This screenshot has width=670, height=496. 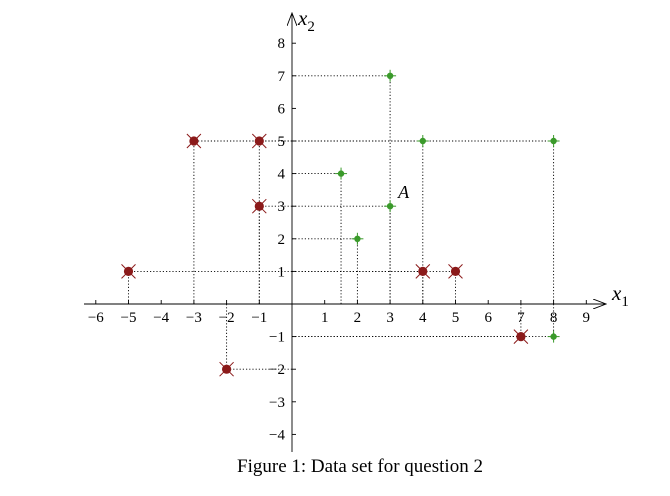 I want to click on y-axis-label: x2, so click(x=306, y=20).